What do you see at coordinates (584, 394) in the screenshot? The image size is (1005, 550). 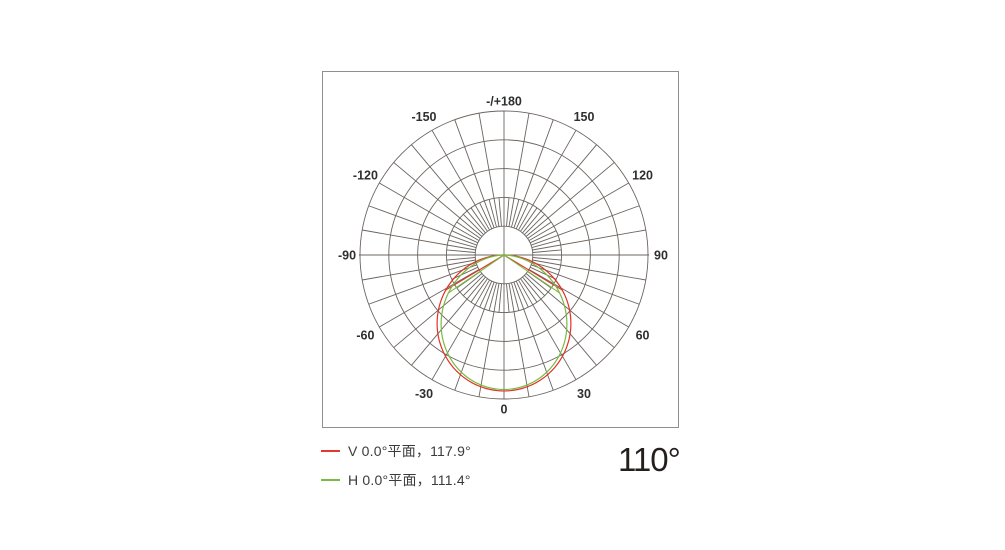 I see `angle-label-30: 30` at bounding box center [584, 394].